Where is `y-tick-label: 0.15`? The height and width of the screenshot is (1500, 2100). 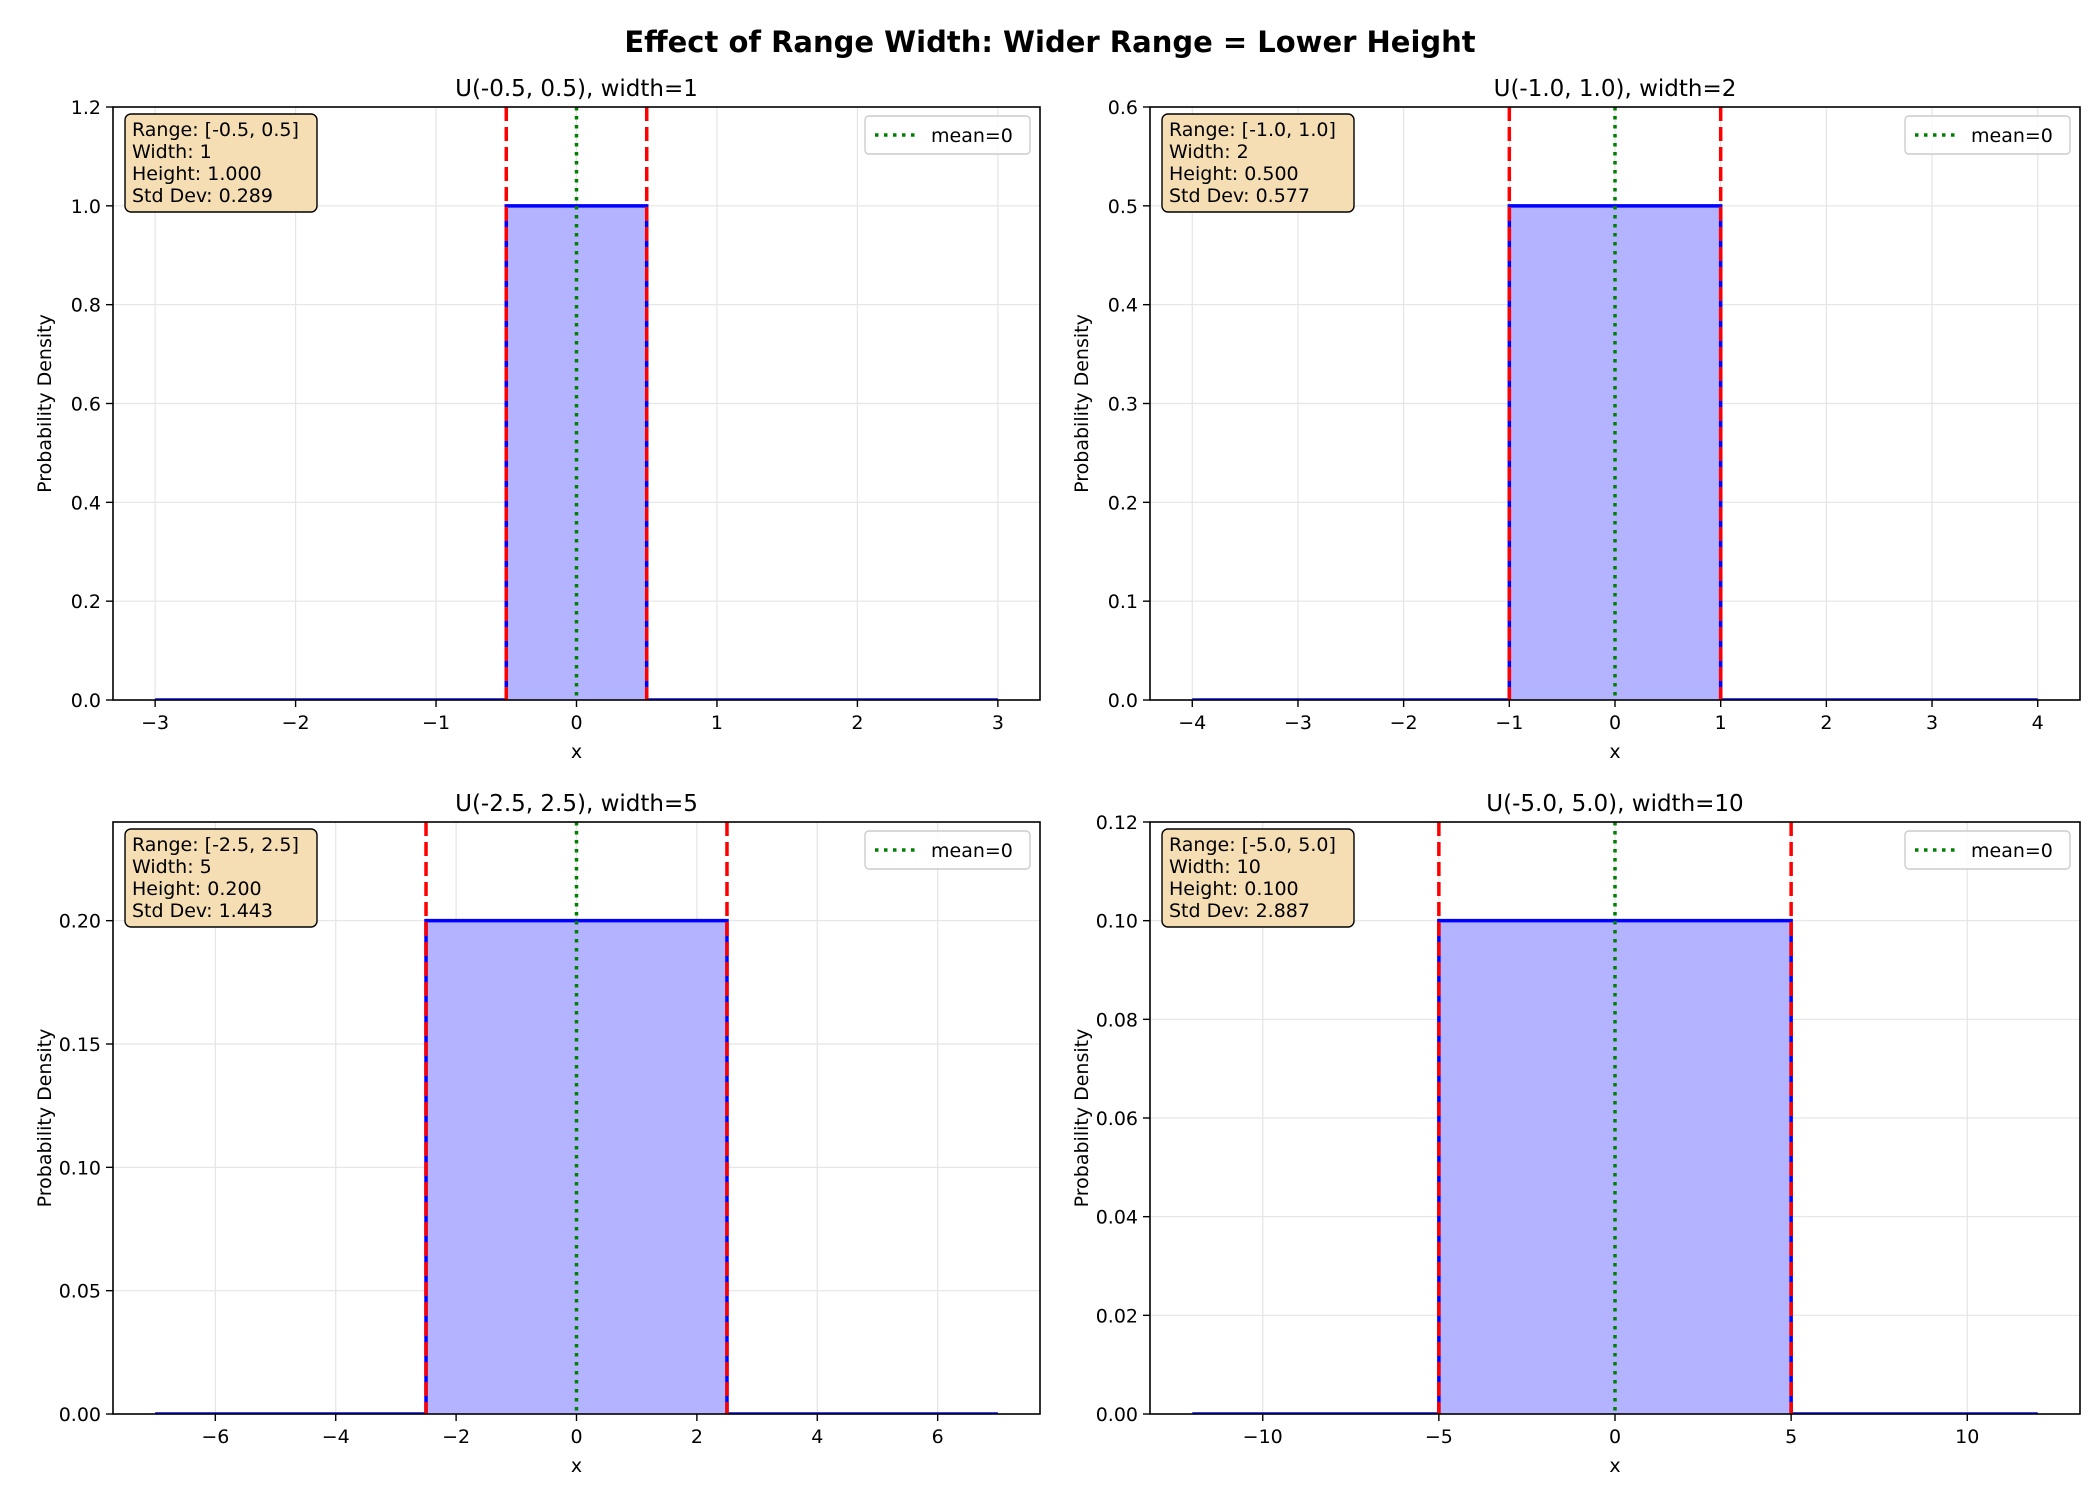
y-tick-label: 0.15 is located at coordinates (80, 1045).